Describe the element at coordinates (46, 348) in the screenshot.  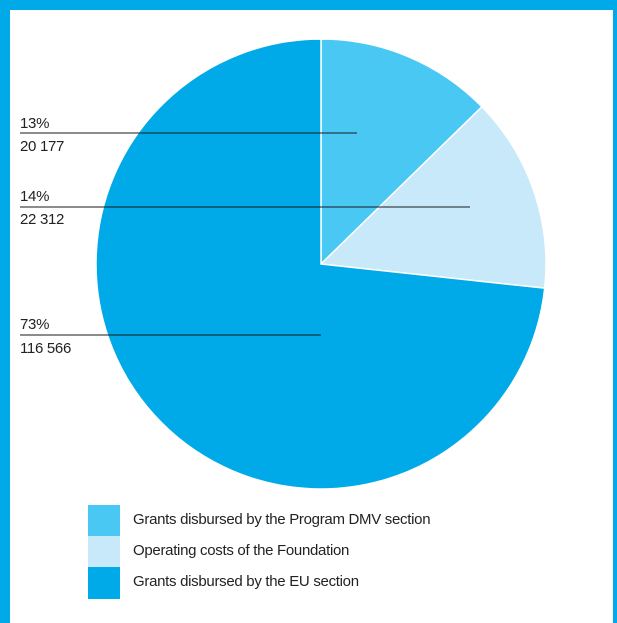
I see `slice-label-value-eu: 116 566` at that location.